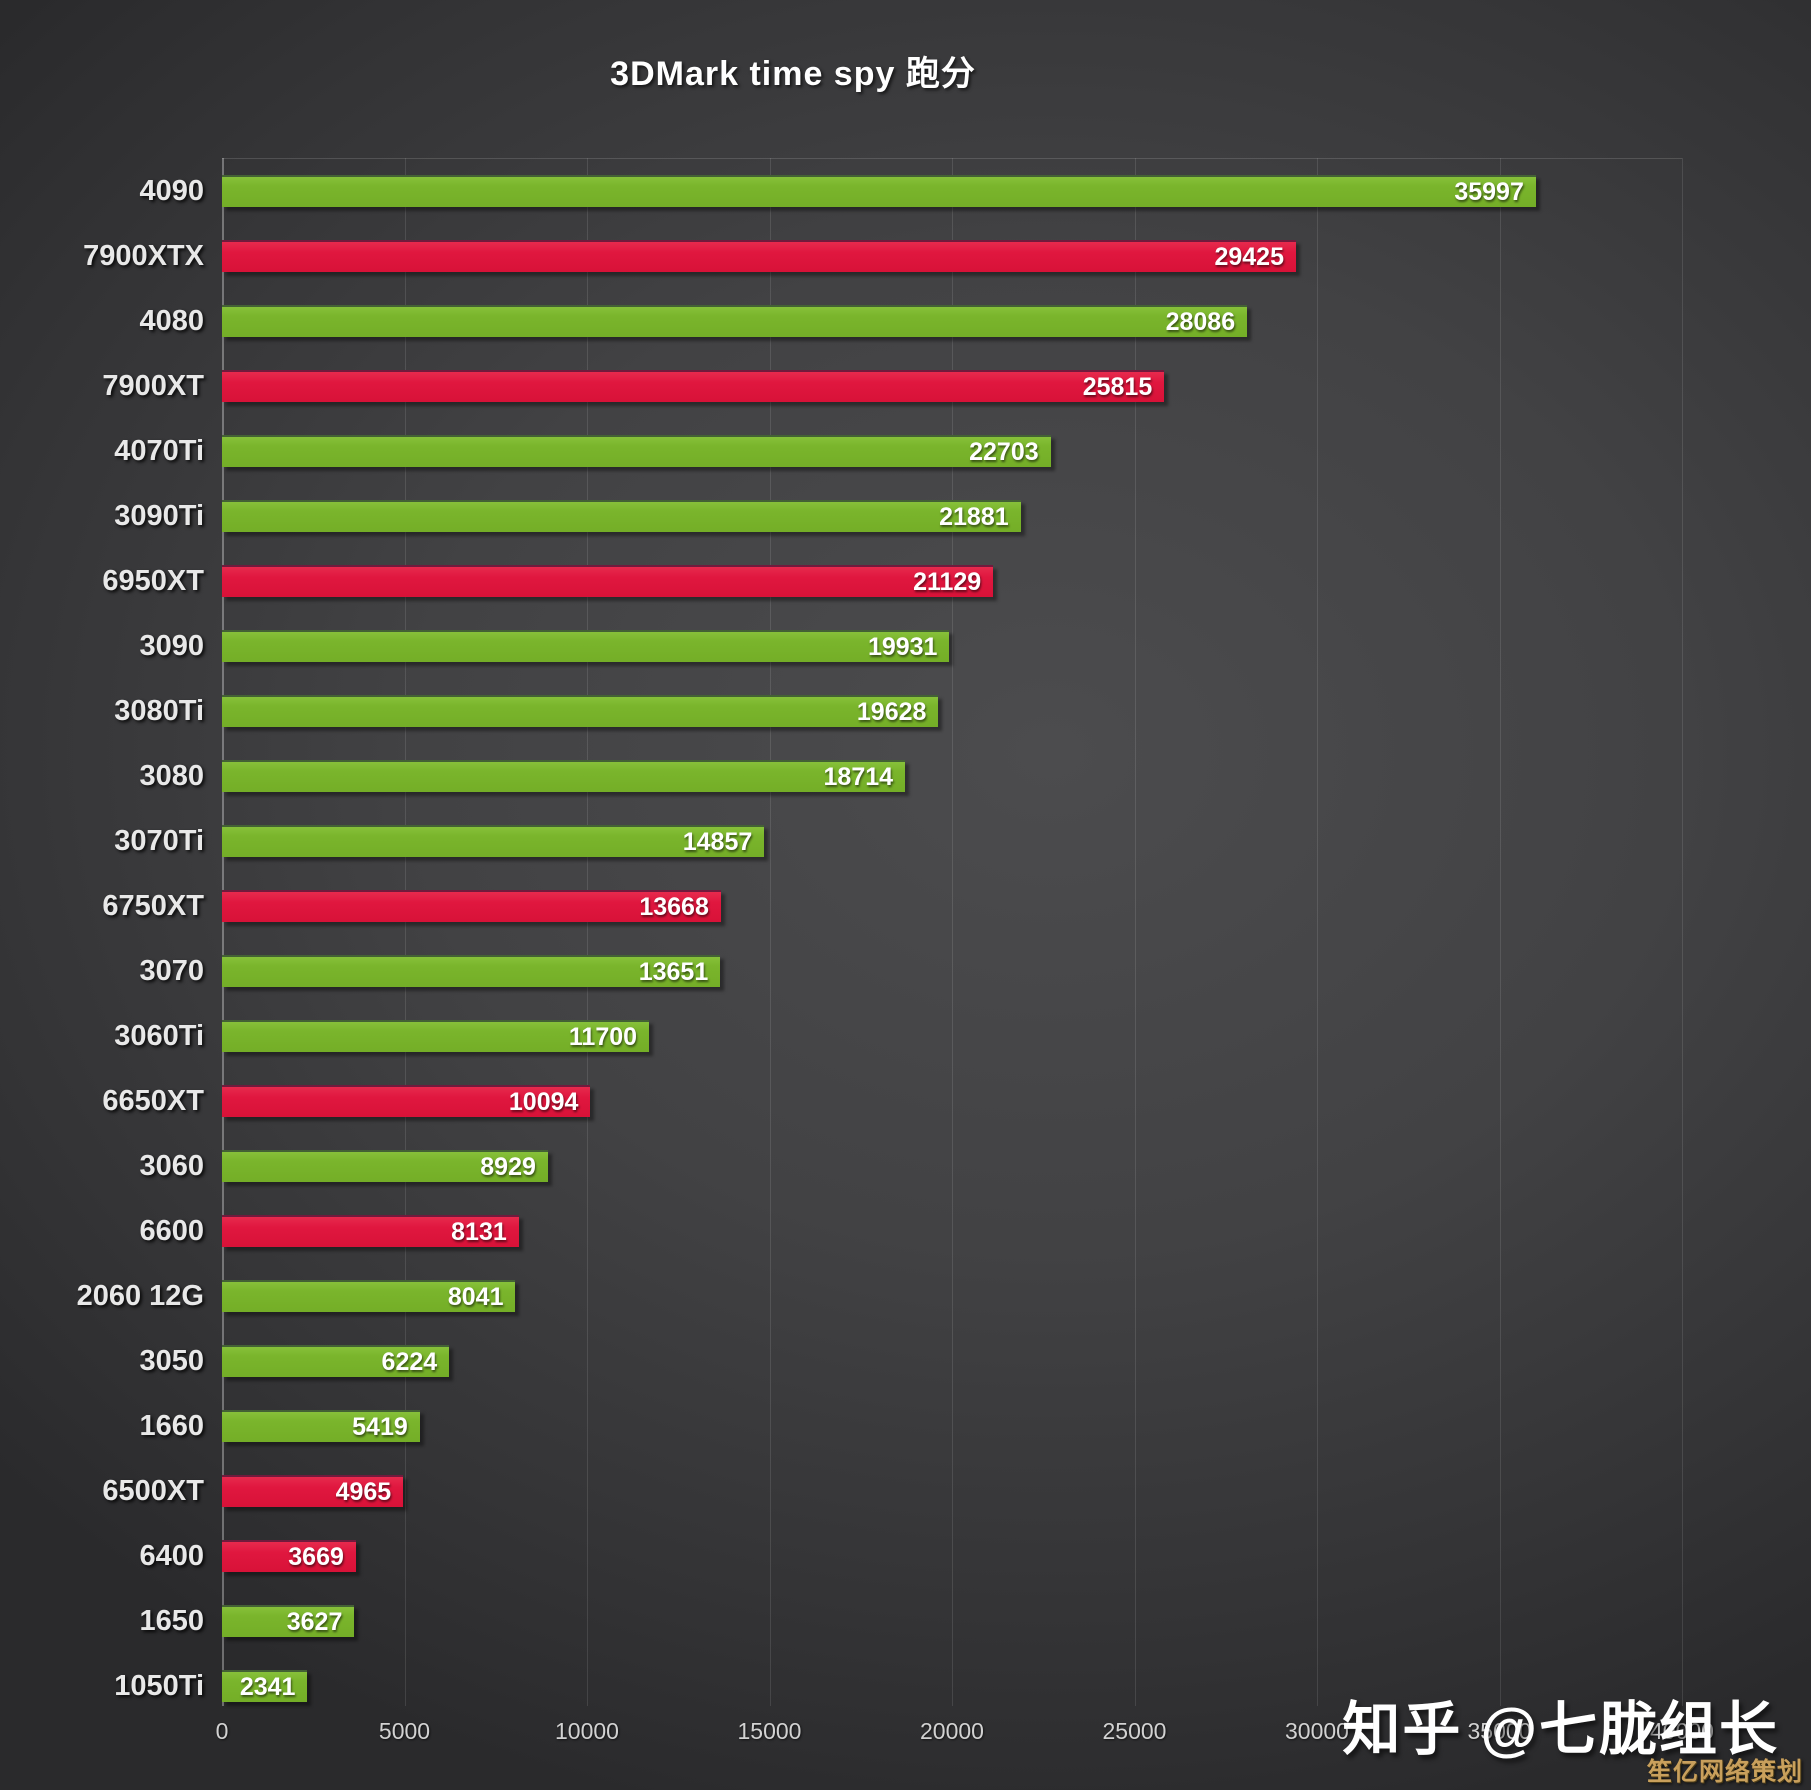 Image resolution: width=1811 pixels, height=1790 pixels. Describe the element at coordinates (1249, 257) in the screenshot. I see `value-label: 29425` at that location.